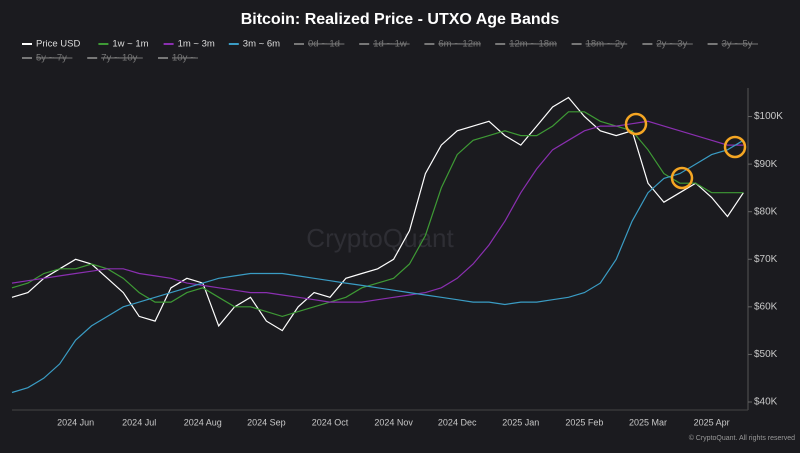 This screenshot has width=800, height=453. What do you see at coordinates (766, 306) in the screenshot?
I see `y-tick-label: $60K` at bounding box center [766, 306].